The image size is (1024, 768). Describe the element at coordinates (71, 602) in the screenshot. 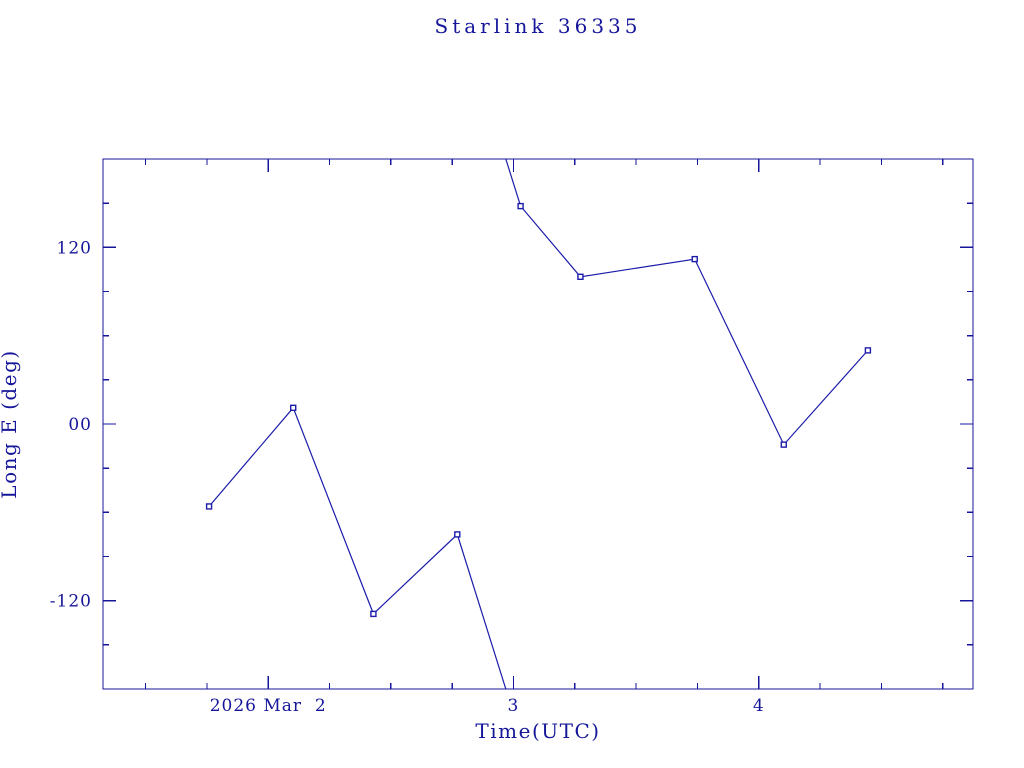

I see `y-tick-label: -120` at that location.